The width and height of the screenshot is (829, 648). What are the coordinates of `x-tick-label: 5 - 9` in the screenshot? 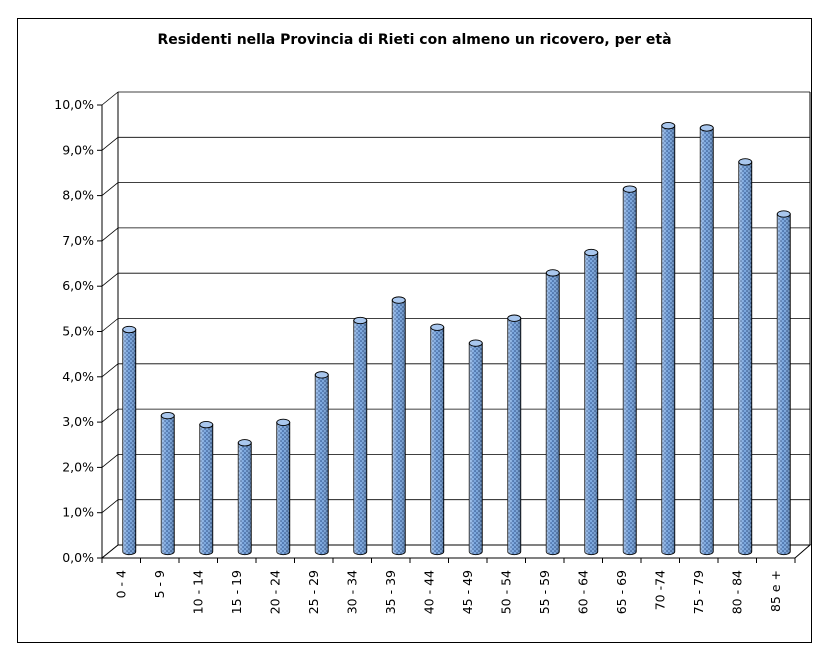 It's located at (159, 584).